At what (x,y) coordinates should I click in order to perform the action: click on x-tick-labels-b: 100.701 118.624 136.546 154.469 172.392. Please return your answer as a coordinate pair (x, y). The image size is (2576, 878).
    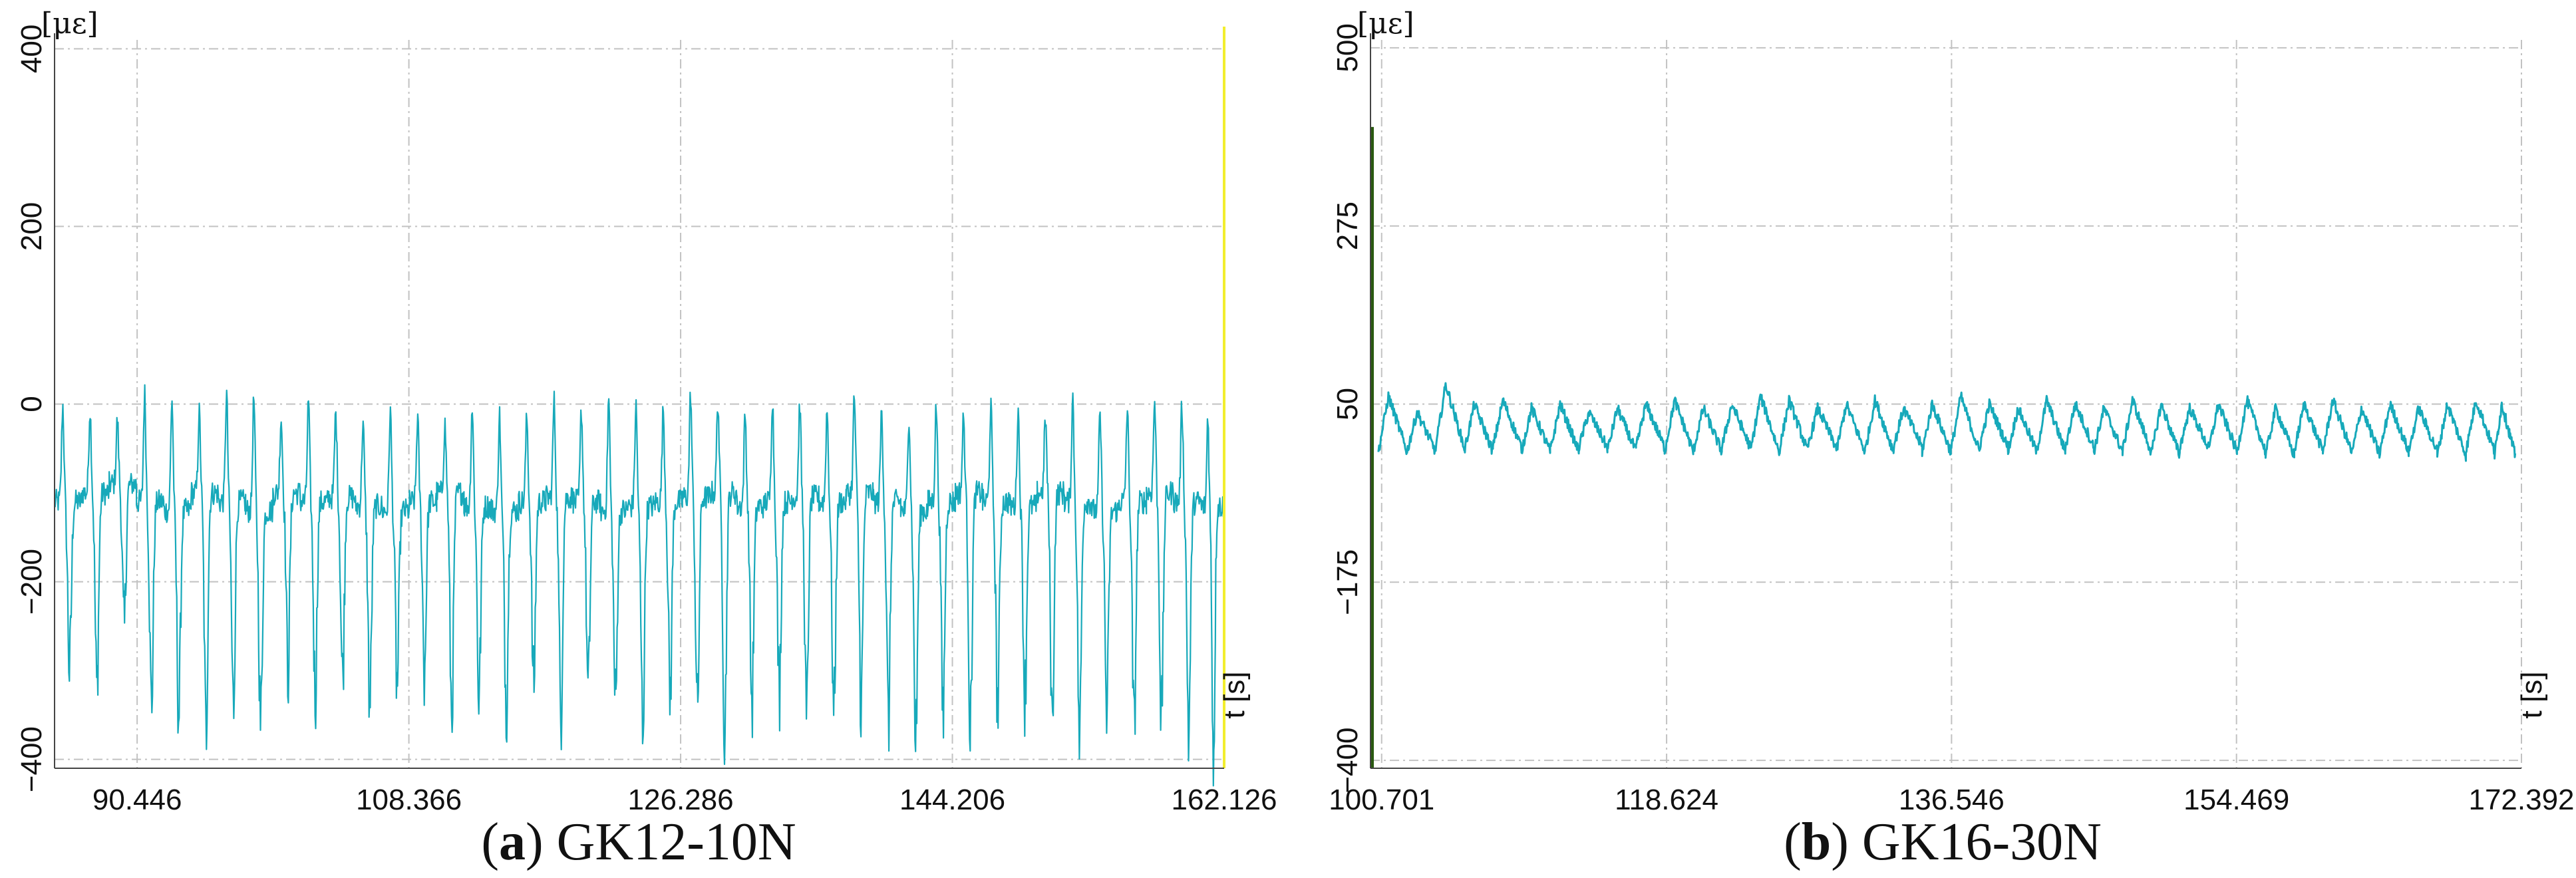
    Looking at the image, I should click on (1951, 800).